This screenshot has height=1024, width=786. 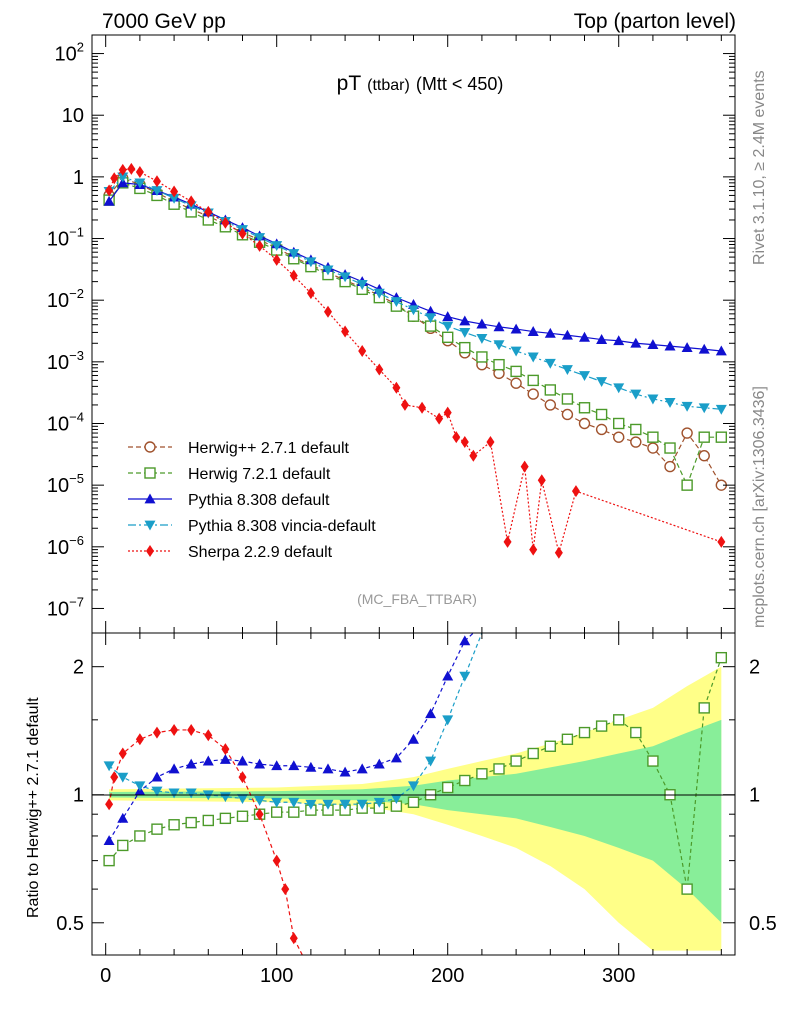 I want to click on ratio-xtick-label-0: 0, so click(x=105, y=976).